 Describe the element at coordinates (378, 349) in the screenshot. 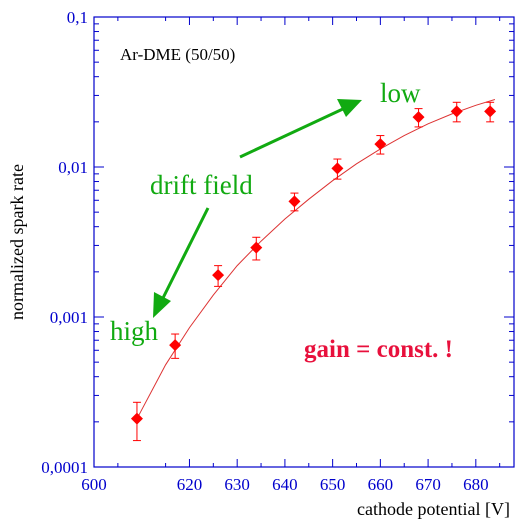

I see `gain-annotation: gain = const. !` at that location.